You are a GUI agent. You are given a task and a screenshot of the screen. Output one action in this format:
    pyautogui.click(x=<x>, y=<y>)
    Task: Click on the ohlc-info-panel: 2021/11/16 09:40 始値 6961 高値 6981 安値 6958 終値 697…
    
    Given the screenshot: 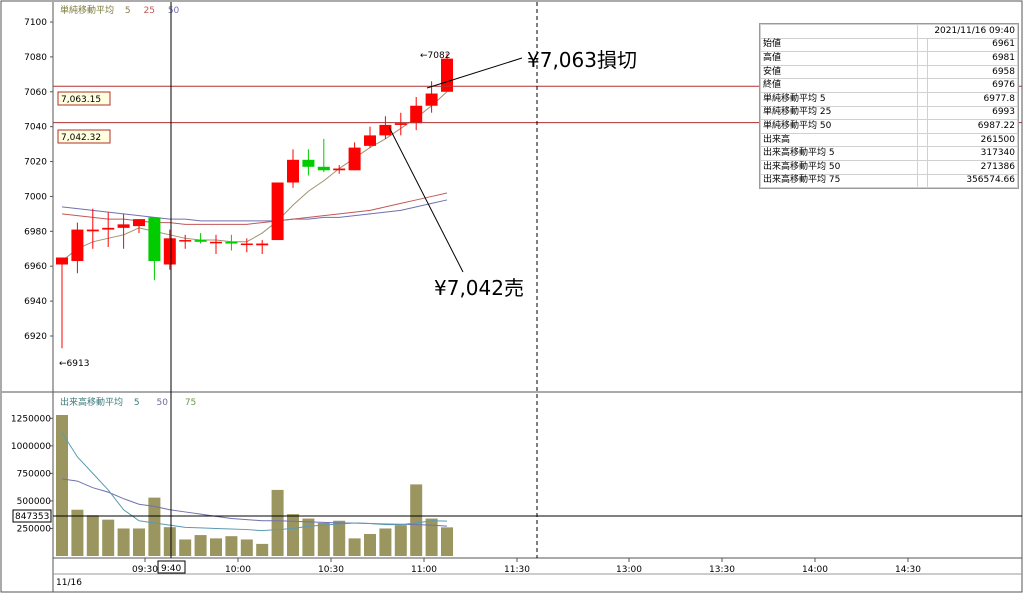 What is the action you would take?
    pyautogui.click(x=889, y=106)
    